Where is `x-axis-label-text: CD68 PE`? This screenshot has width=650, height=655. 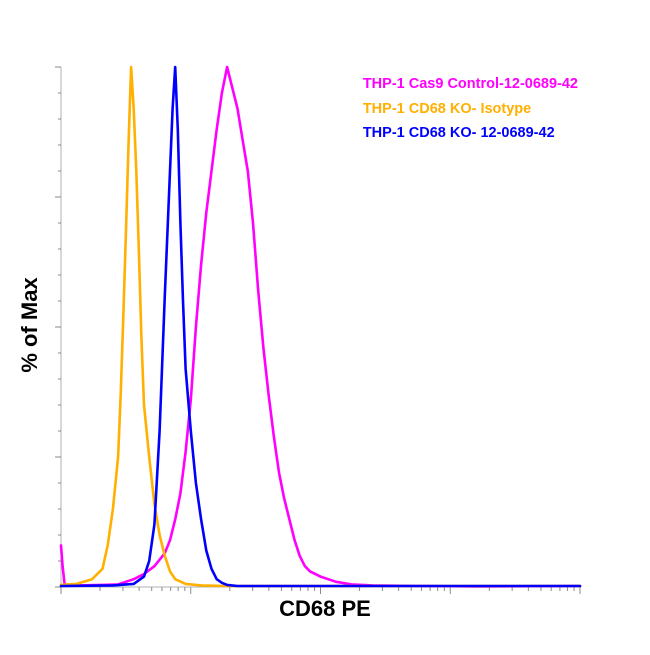 x-axis-label-text: CD68 PE is located at coordinates (325, 608).